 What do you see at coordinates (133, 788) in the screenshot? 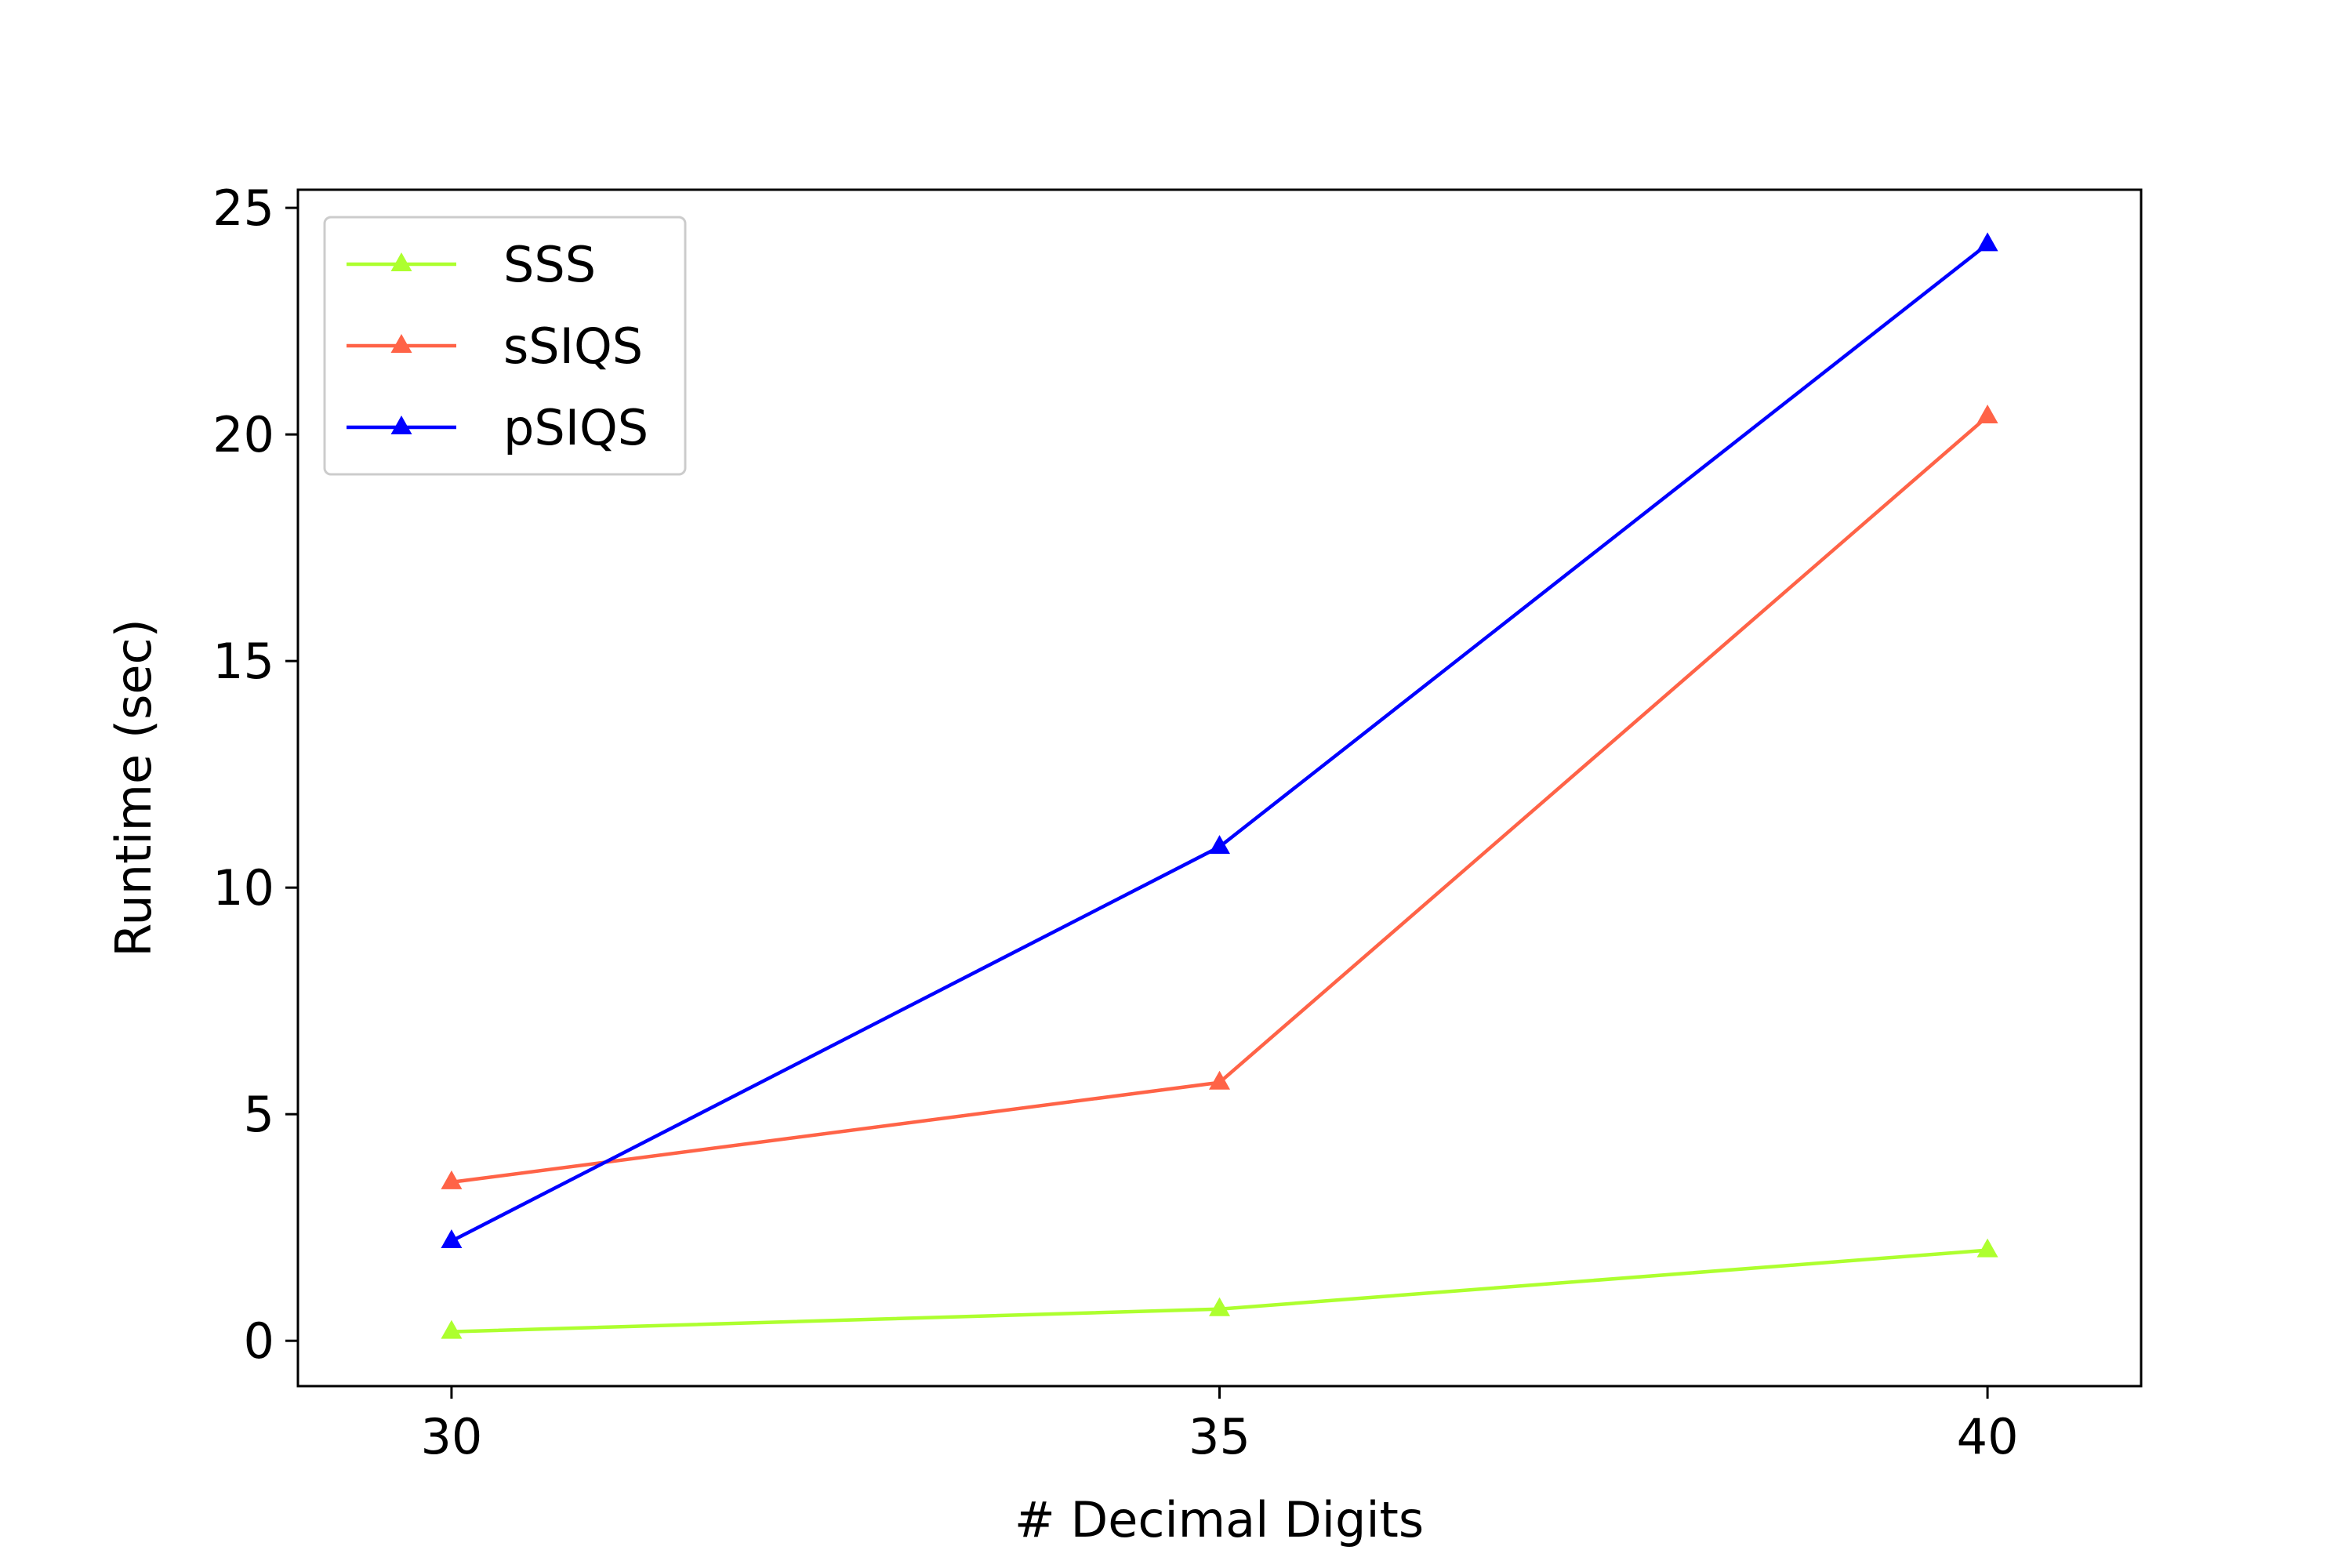
I see `y-axis-label: Runtime (sec)` at bounding box center [133, 788].